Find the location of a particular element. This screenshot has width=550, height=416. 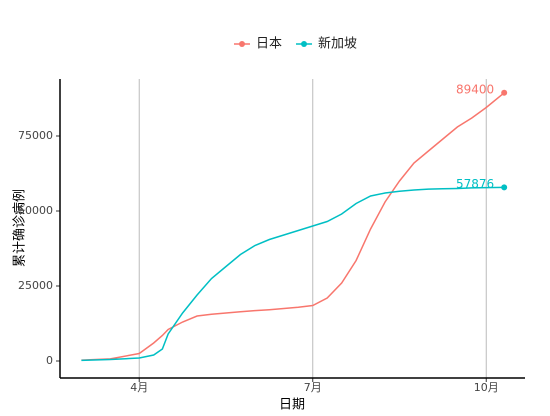

legend-label: 日本 is located at coordinates (269, 44).